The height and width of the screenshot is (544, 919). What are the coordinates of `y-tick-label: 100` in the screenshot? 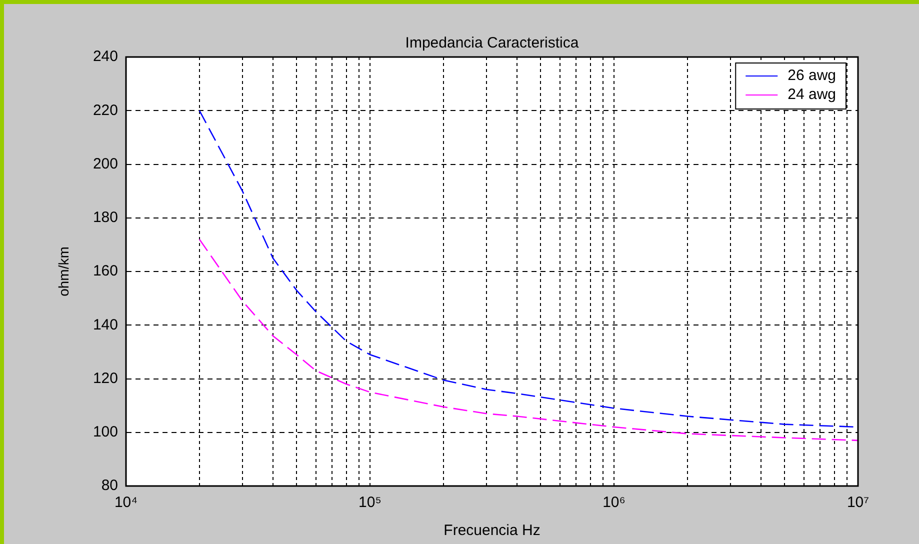 It's located at (105, 432).